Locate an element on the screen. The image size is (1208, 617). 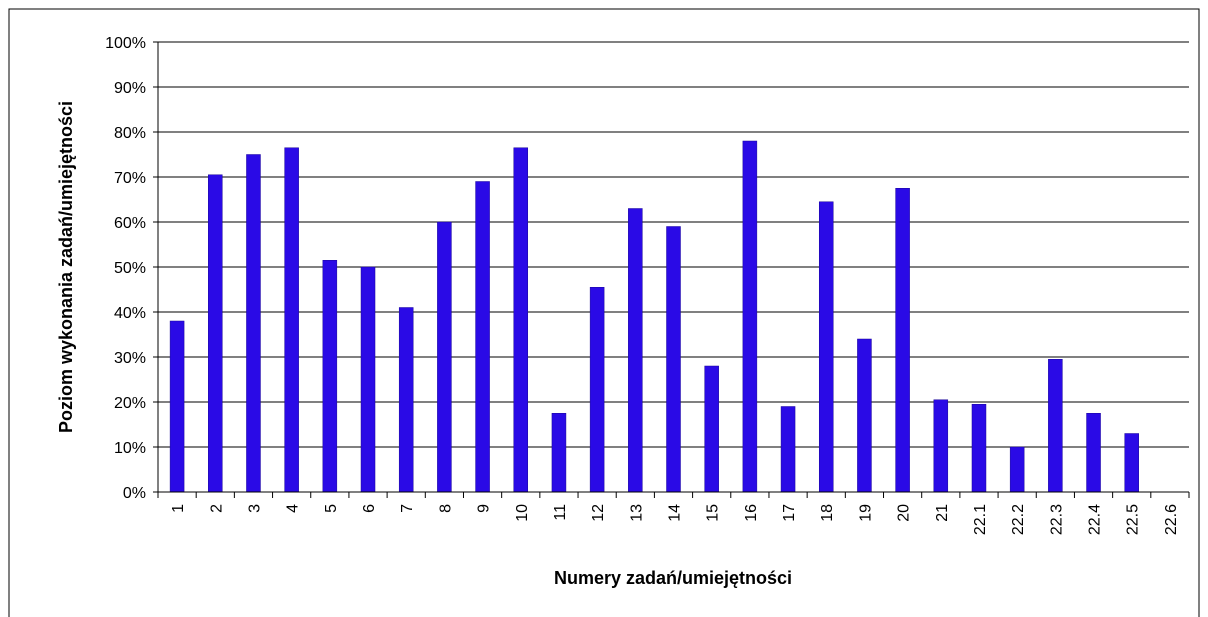
y-tick-label: 0% is located at coordinates (134, 493).